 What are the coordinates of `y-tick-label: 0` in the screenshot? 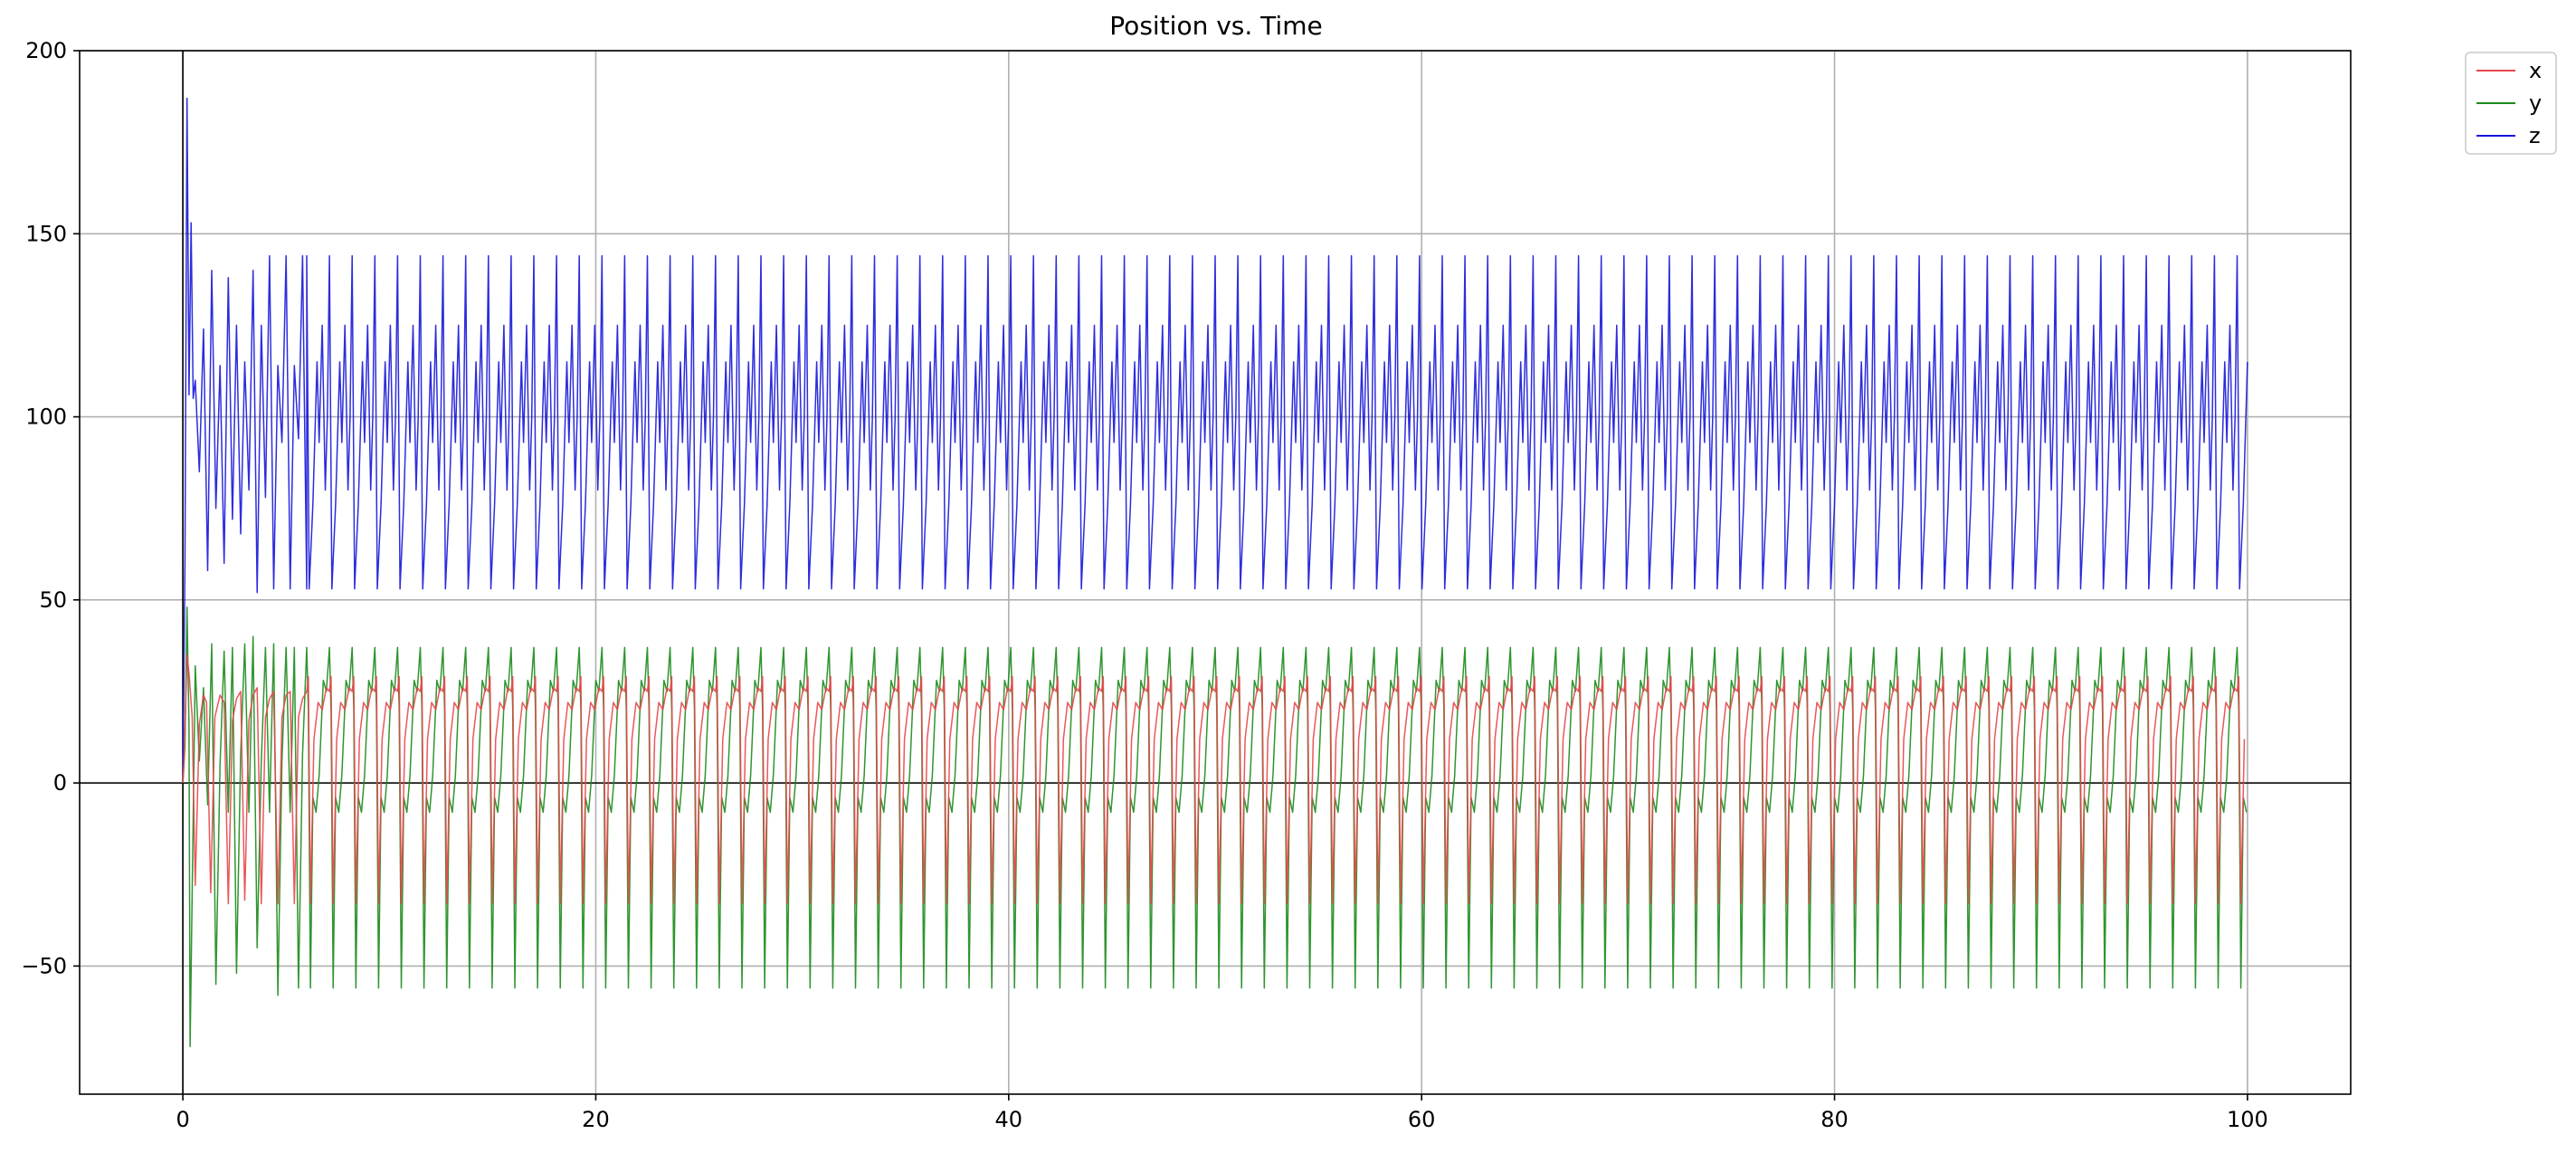 It's located at (60, 783).